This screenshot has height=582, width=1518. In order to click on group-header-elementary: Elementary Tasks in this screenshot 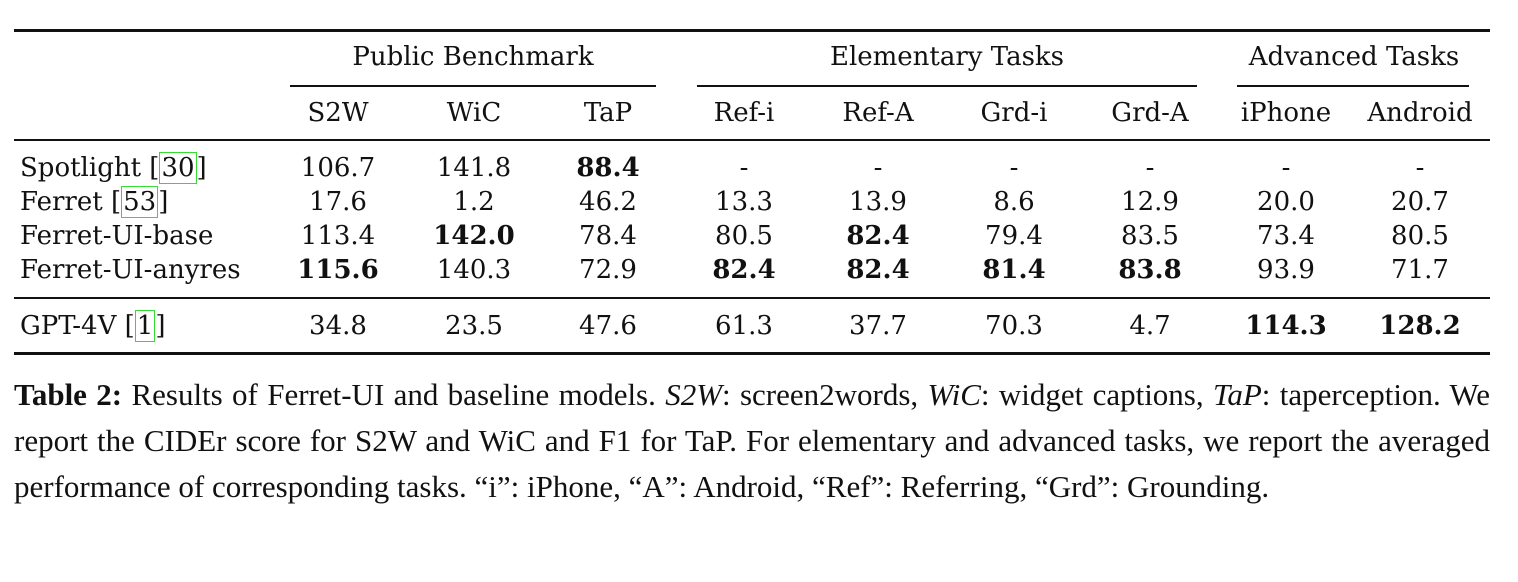, I will do `click(947, 57)`.